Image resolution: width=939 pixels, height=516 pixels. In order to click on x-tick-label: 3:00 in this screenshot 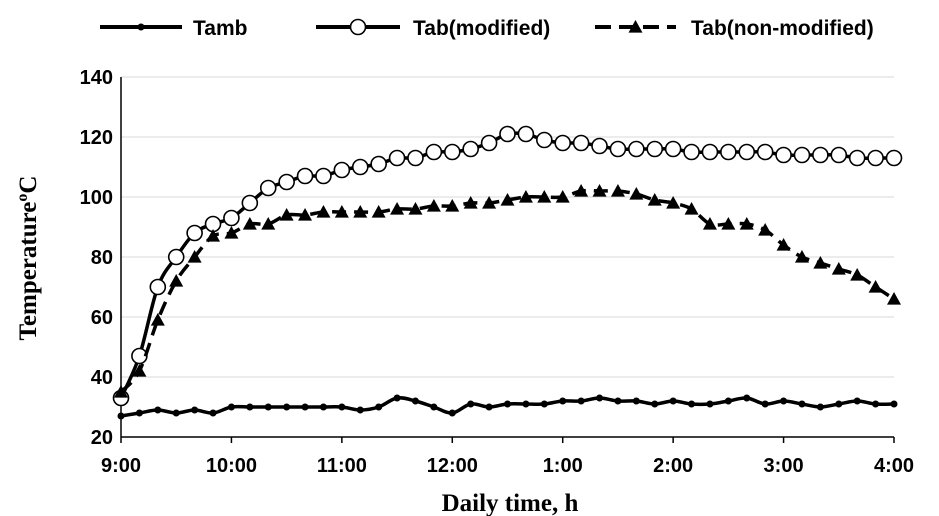, I will do `click(784, 466)`.